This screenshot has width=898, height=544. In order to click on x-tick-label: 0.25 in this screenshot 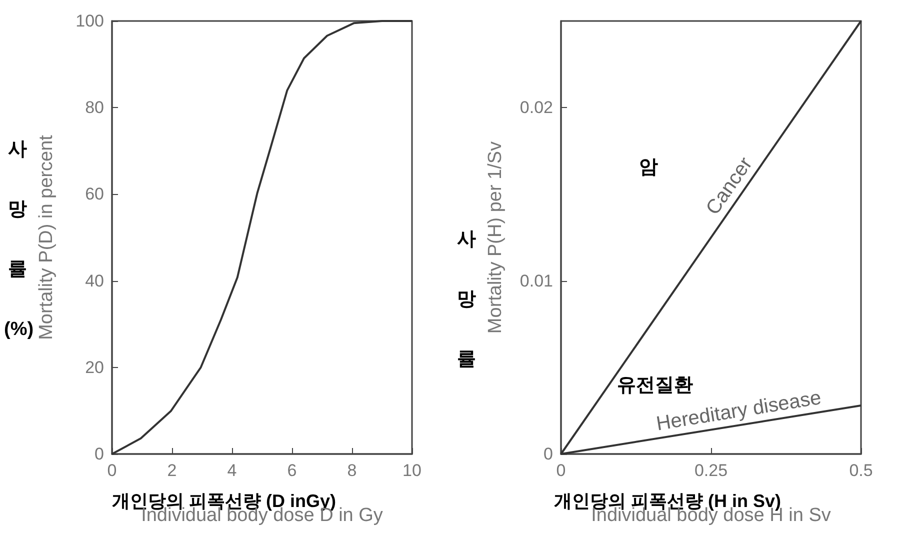, I will do `click(711, 470)`.